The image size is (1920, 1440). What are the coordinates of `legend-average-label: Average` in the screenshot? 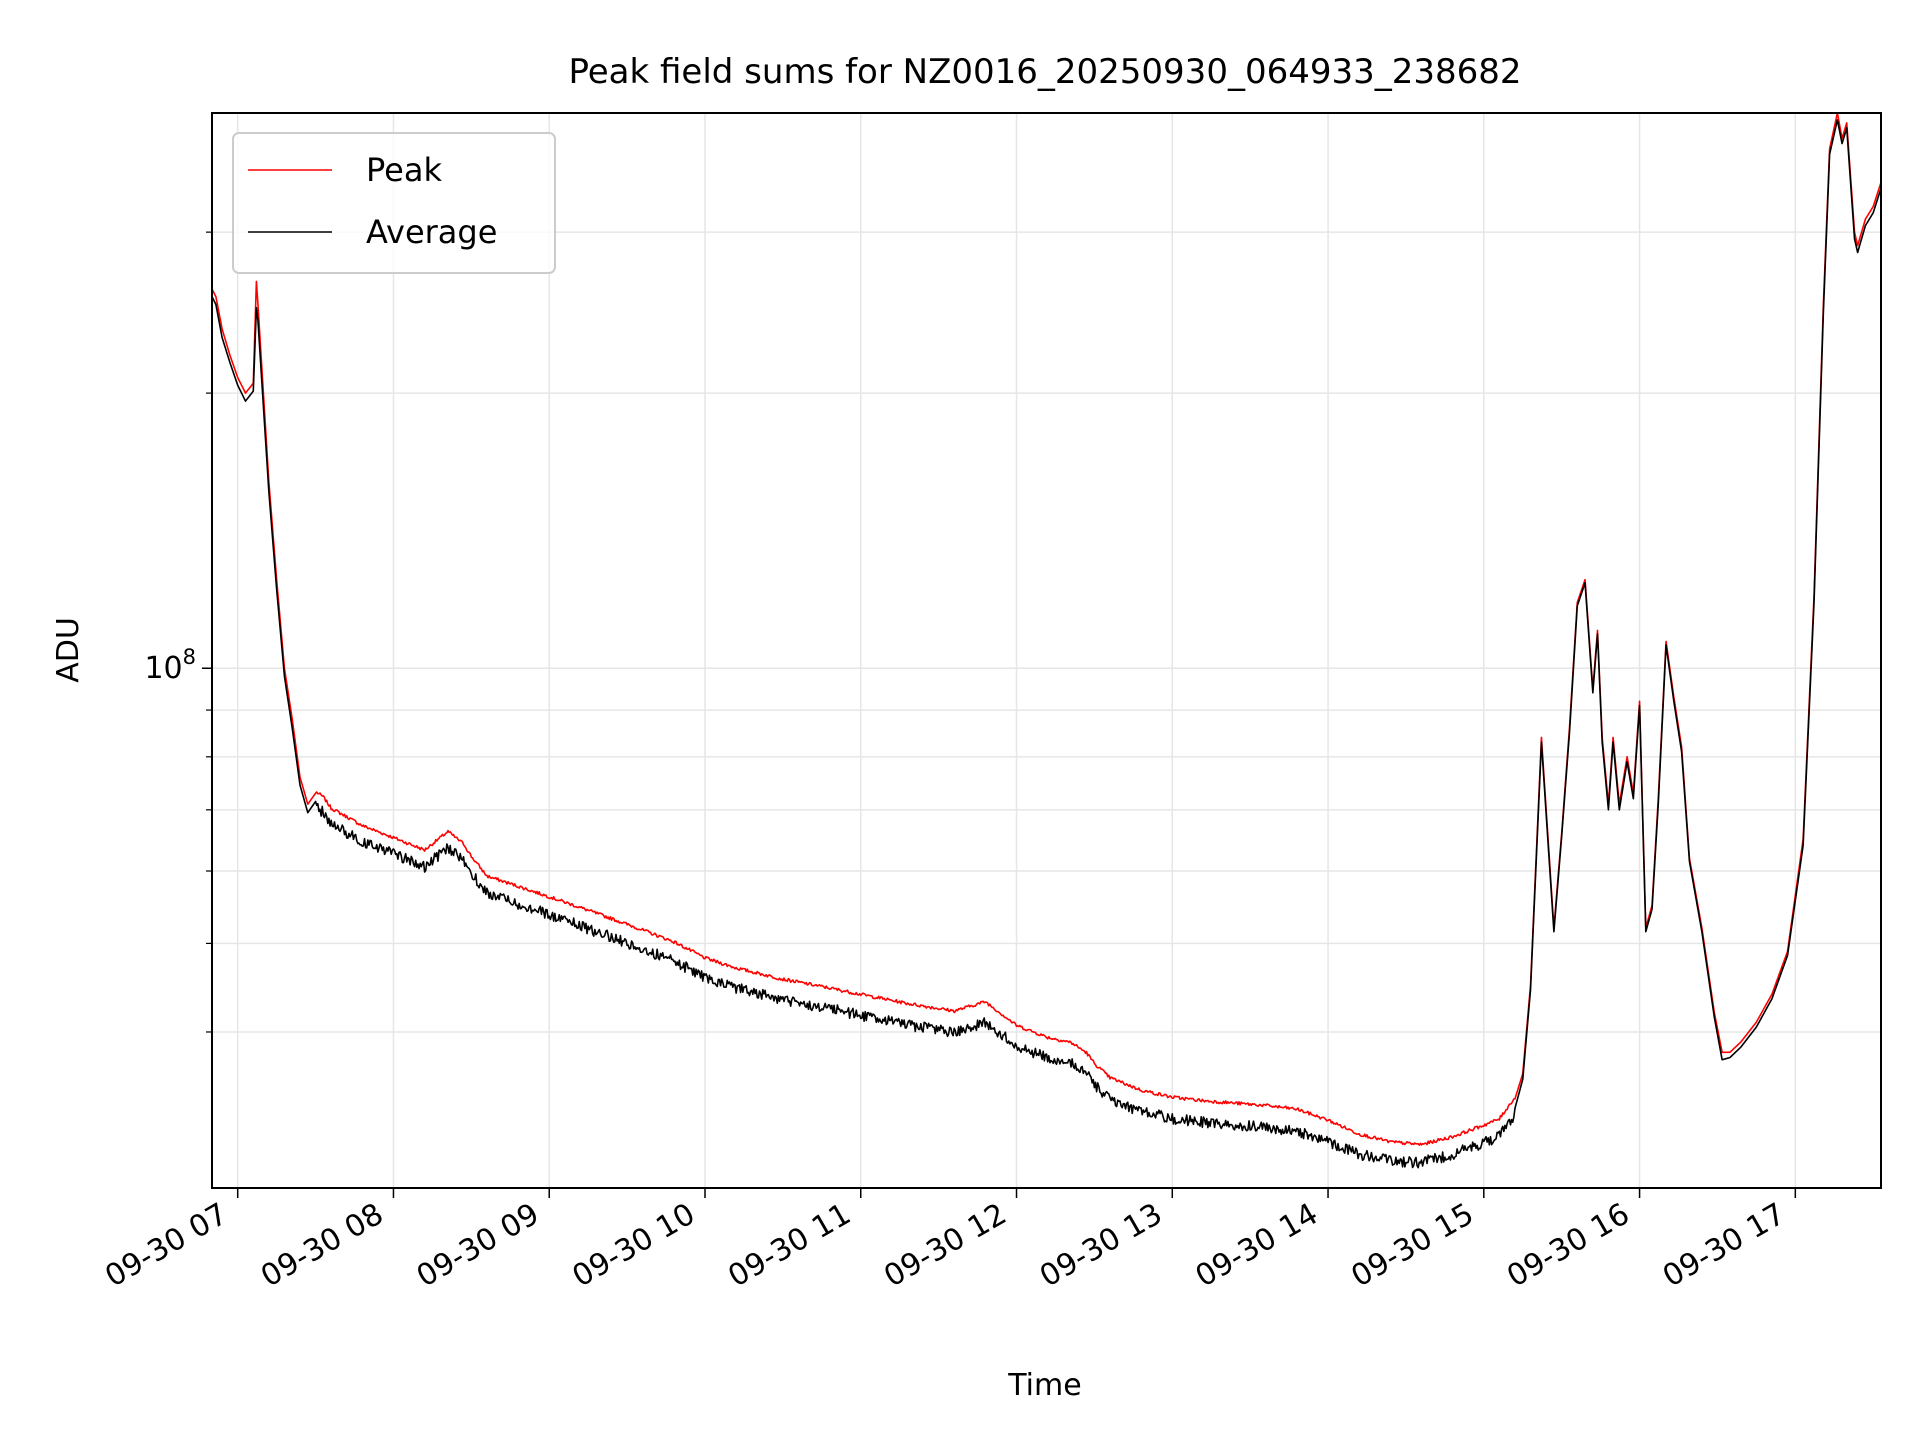 It's located at (431, 232).